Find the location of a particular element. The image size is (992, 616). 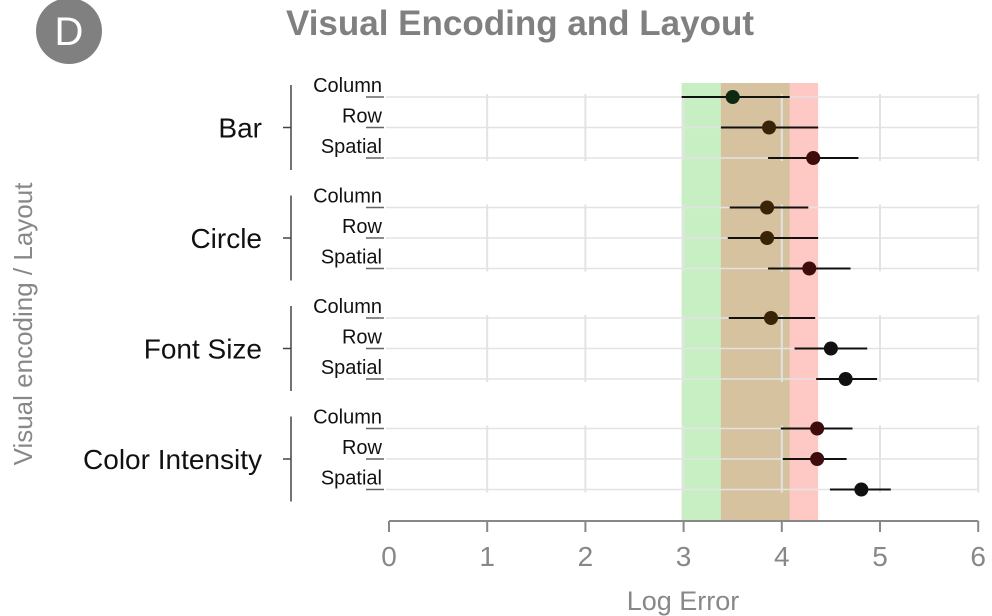

x-tick-label: 4 is located at coordinates (782, 556).